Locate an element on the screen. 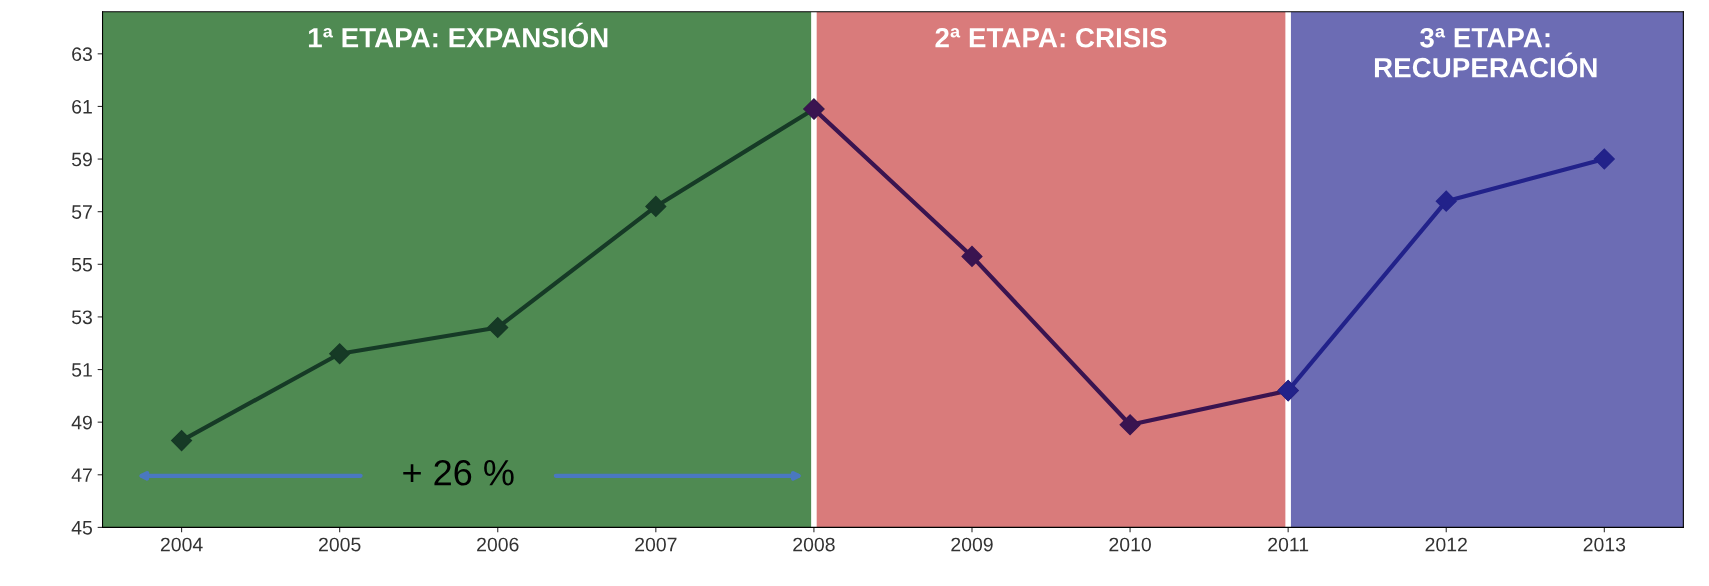 This screenshot has height=586, width=1709. band-label: 3ª ETAPA: RECUPERACIÓN is located at coordinates (1485, 52).